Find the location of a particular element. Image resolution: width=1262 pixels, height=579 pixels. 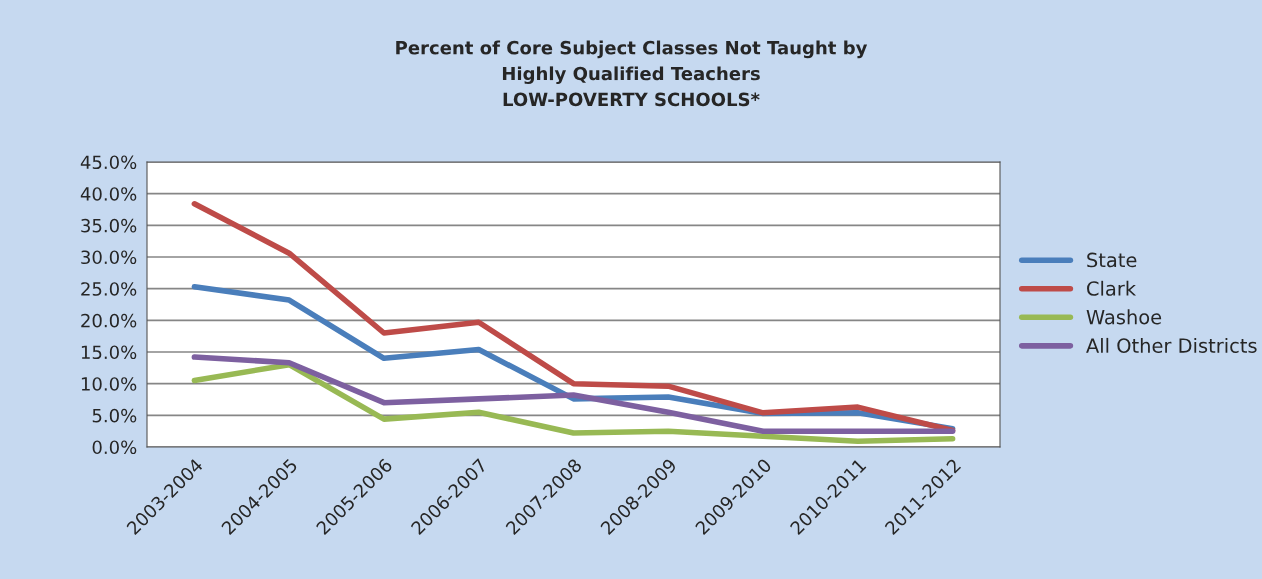

y-tick-label: 15.0% is located at coordinates (109, 352).